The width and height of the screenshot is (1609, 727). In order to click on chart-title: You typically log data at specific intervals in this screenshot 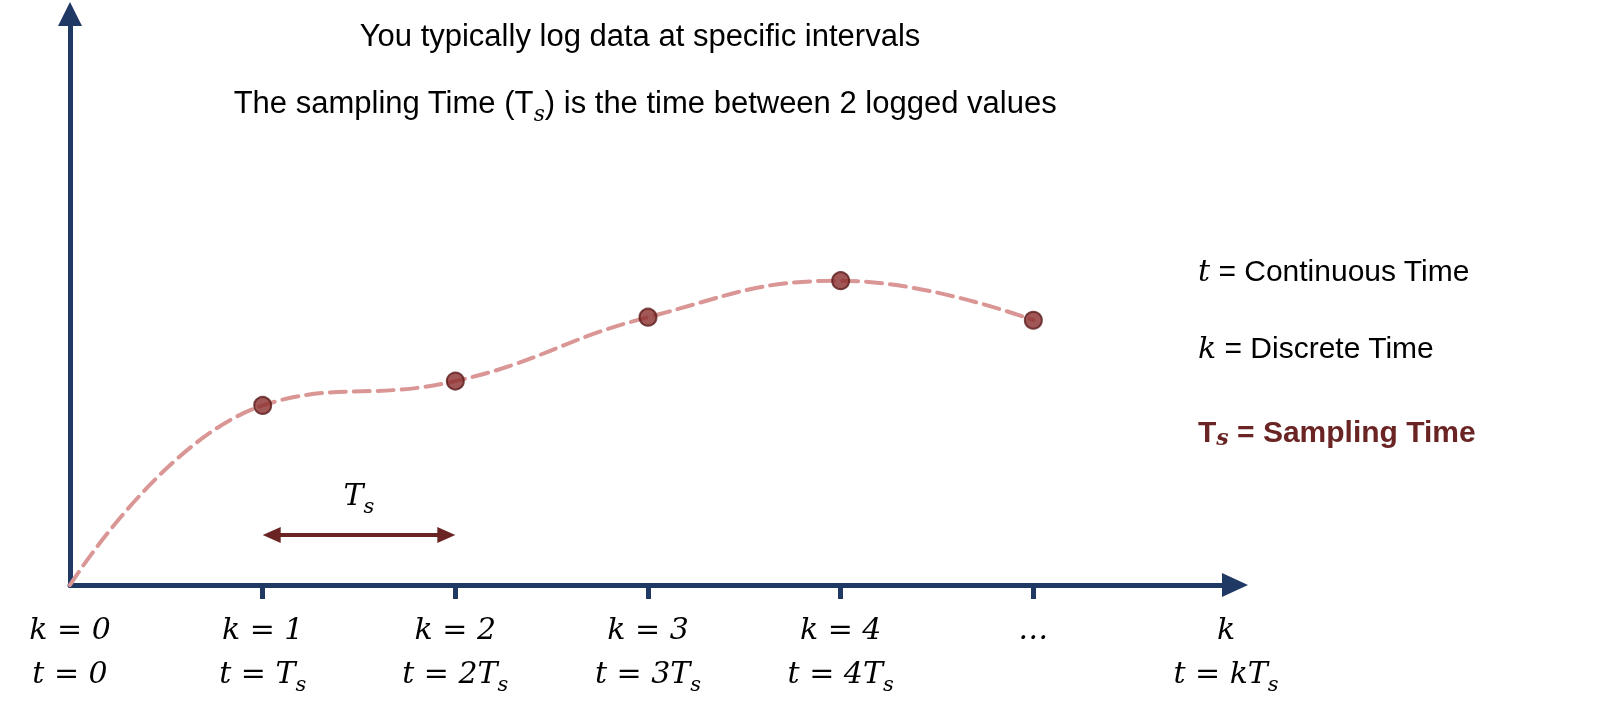, I will do `click(640, 35)`.